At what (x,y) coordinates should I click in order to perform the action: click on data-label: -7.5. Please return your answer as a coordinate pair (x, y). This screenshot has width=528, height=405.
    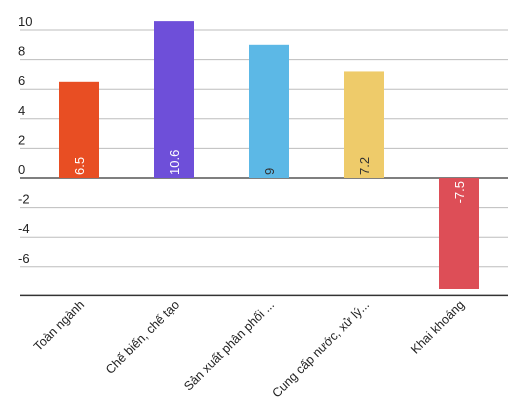
    Looking at the image, I should click on (459, 192).